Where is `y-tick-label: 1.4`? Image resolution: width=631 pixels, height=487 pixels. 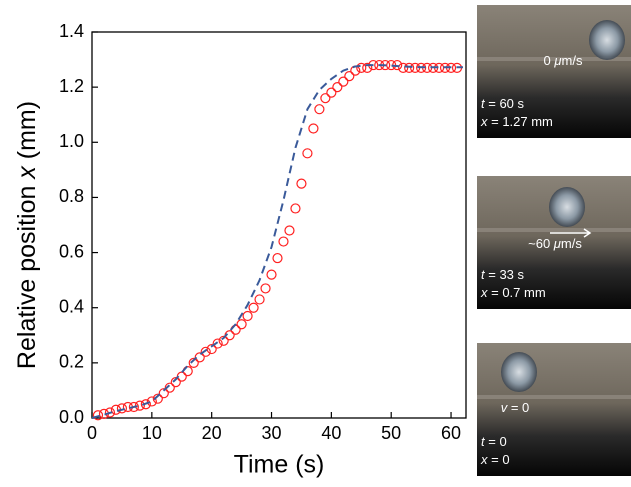 y-tick-label: 1.4 is located at coordinates (71, 31).